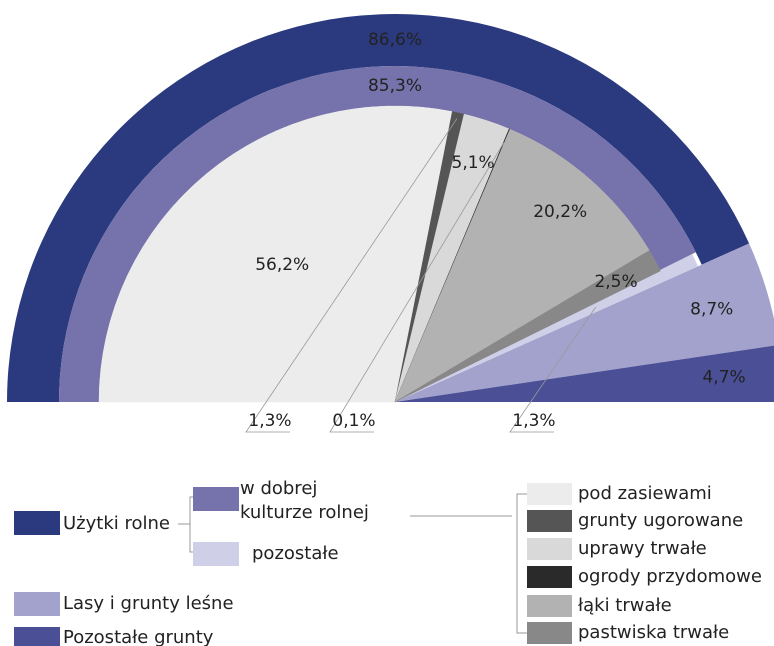  What do you see at coordinates (148, 603) in the screenshot?
I see `legend-label: Lasy i grunty leśne` at bounding box center [148, 603].